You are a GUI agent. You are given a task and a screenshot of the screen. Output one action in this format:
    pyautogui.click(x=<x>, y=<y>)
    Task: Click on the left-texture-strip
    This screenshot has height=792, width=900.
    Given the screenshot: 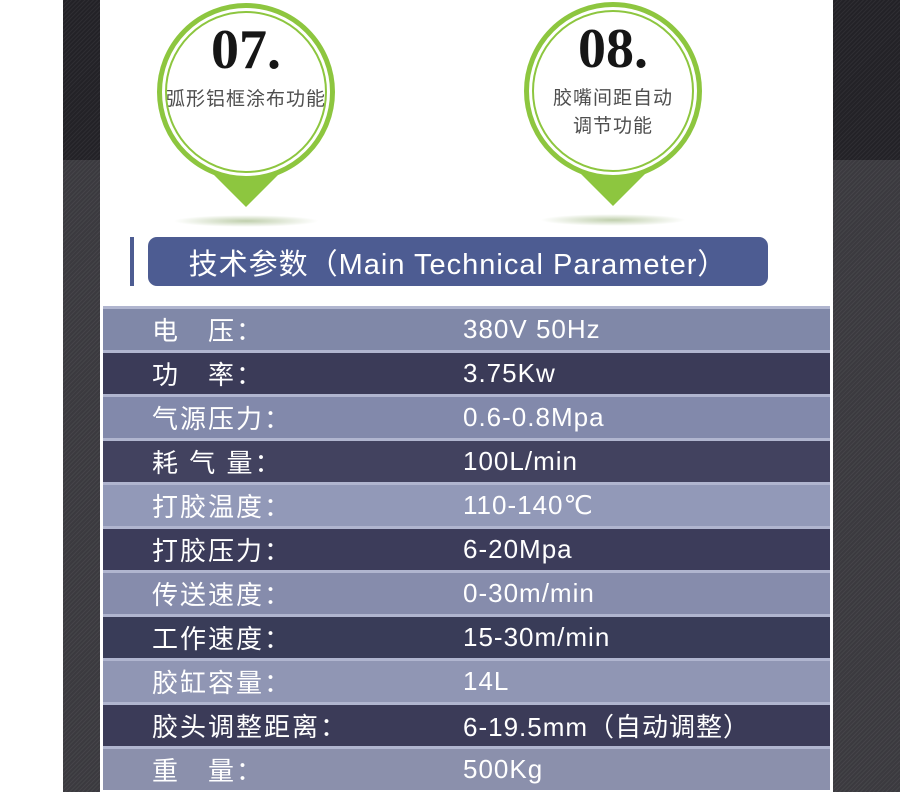 What is the action you would take?
    pyautogui.click(x=81, y=396)
    